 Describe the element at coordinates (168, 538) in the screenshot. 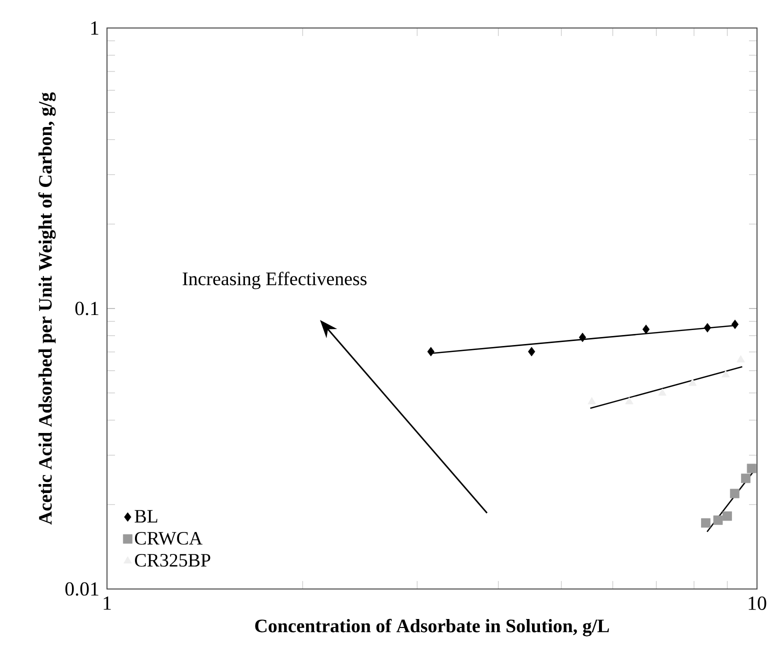

I see `legend-label: CRWCA` at that location.